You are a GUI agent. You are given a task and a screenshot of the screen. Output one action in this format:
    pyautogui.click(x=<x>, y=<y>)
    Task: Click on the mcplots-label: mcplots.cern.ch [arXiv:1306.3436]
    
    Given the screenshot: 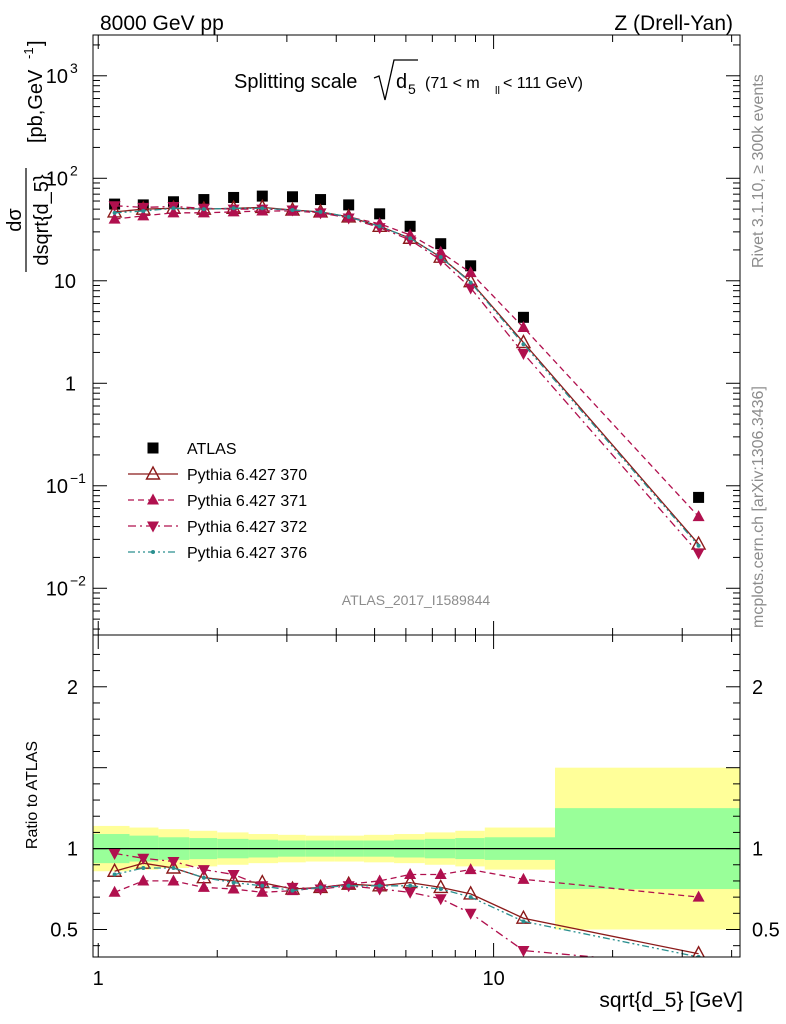 What is the action you would take?
    pyautogui.click(x=758, y=507)
    